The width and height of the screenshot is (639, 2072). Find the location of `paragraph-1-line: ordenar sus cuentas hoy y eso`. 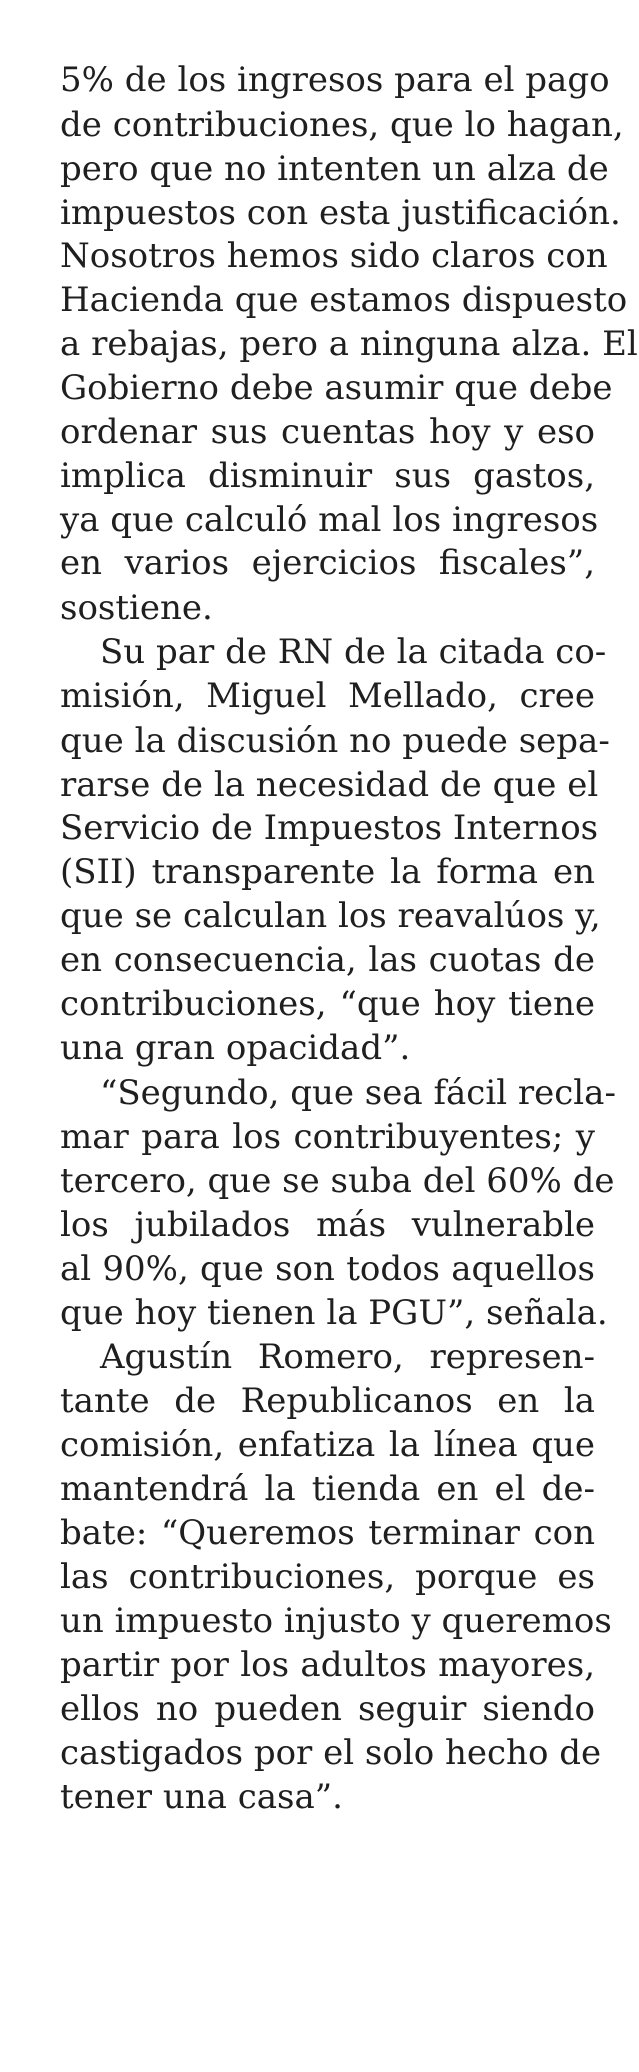

paragraph-1-line: ordenar sus cuentas hoy y eso is located at coordinates (327, 432).